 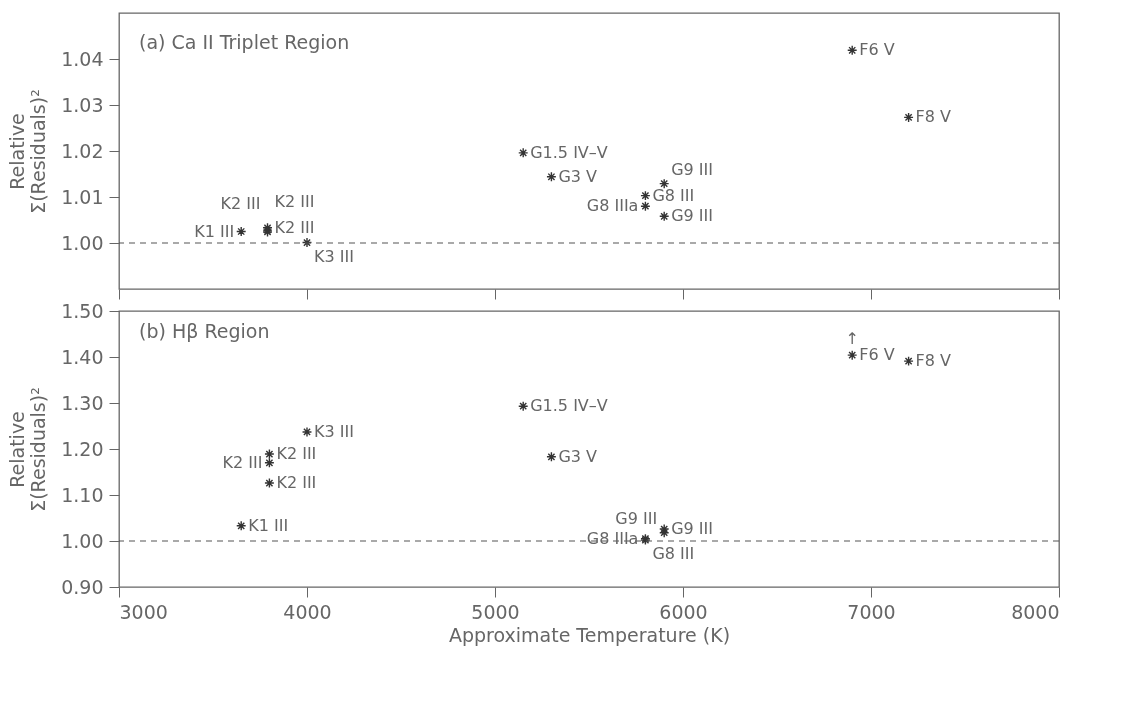 What do you see at coordinates (82, 494) in the screenshot?
I see `y-tick-label: 1.10` at bounding box center [82, 494].